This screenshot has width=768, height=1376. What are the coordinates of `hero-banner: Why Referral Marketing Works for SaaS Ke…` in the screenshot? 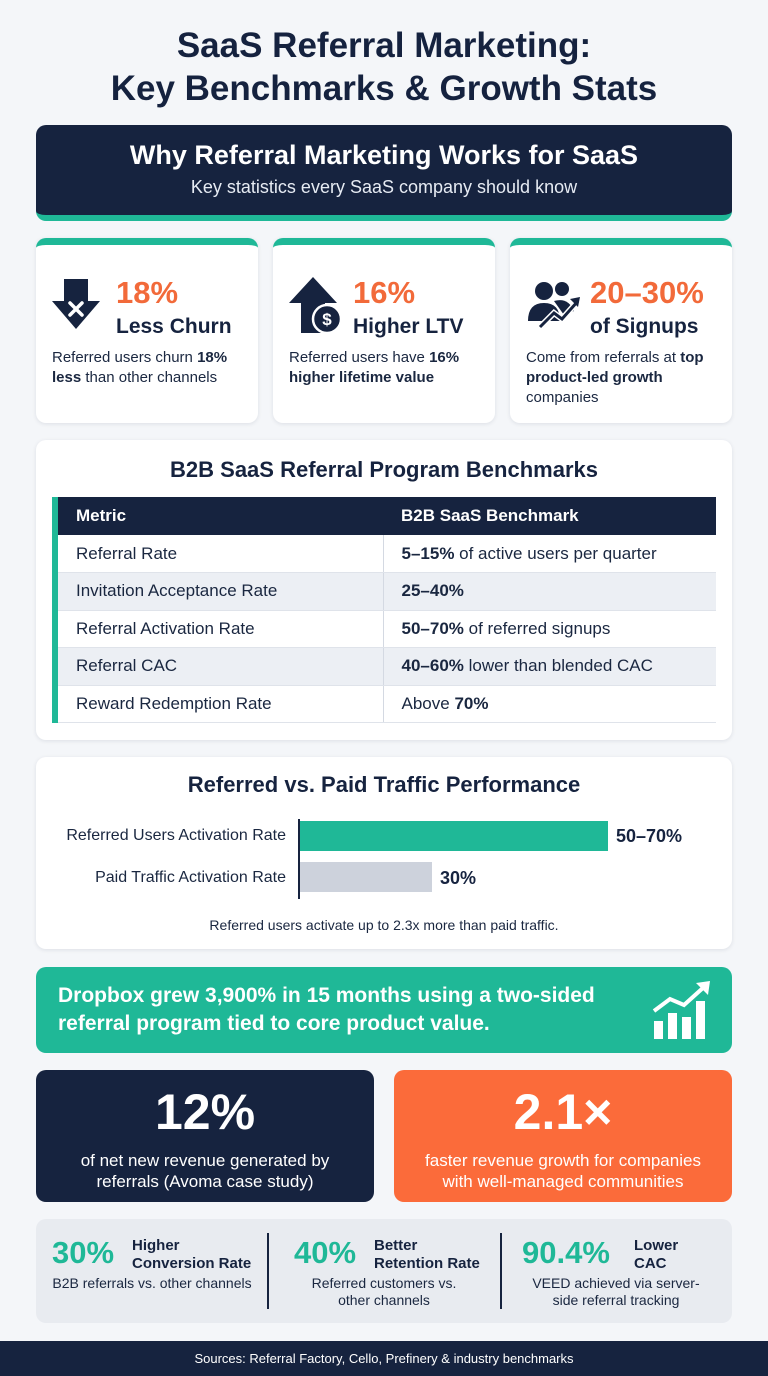 It's located at (384, 173).